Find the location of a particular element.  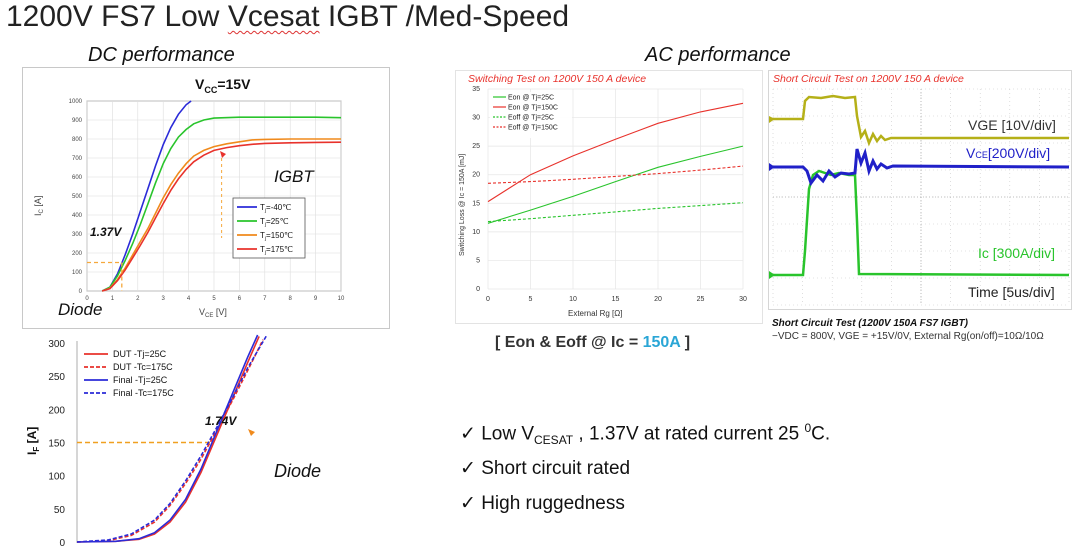

diode-y-tick-label: 50 is located at coordinates (60, 510).